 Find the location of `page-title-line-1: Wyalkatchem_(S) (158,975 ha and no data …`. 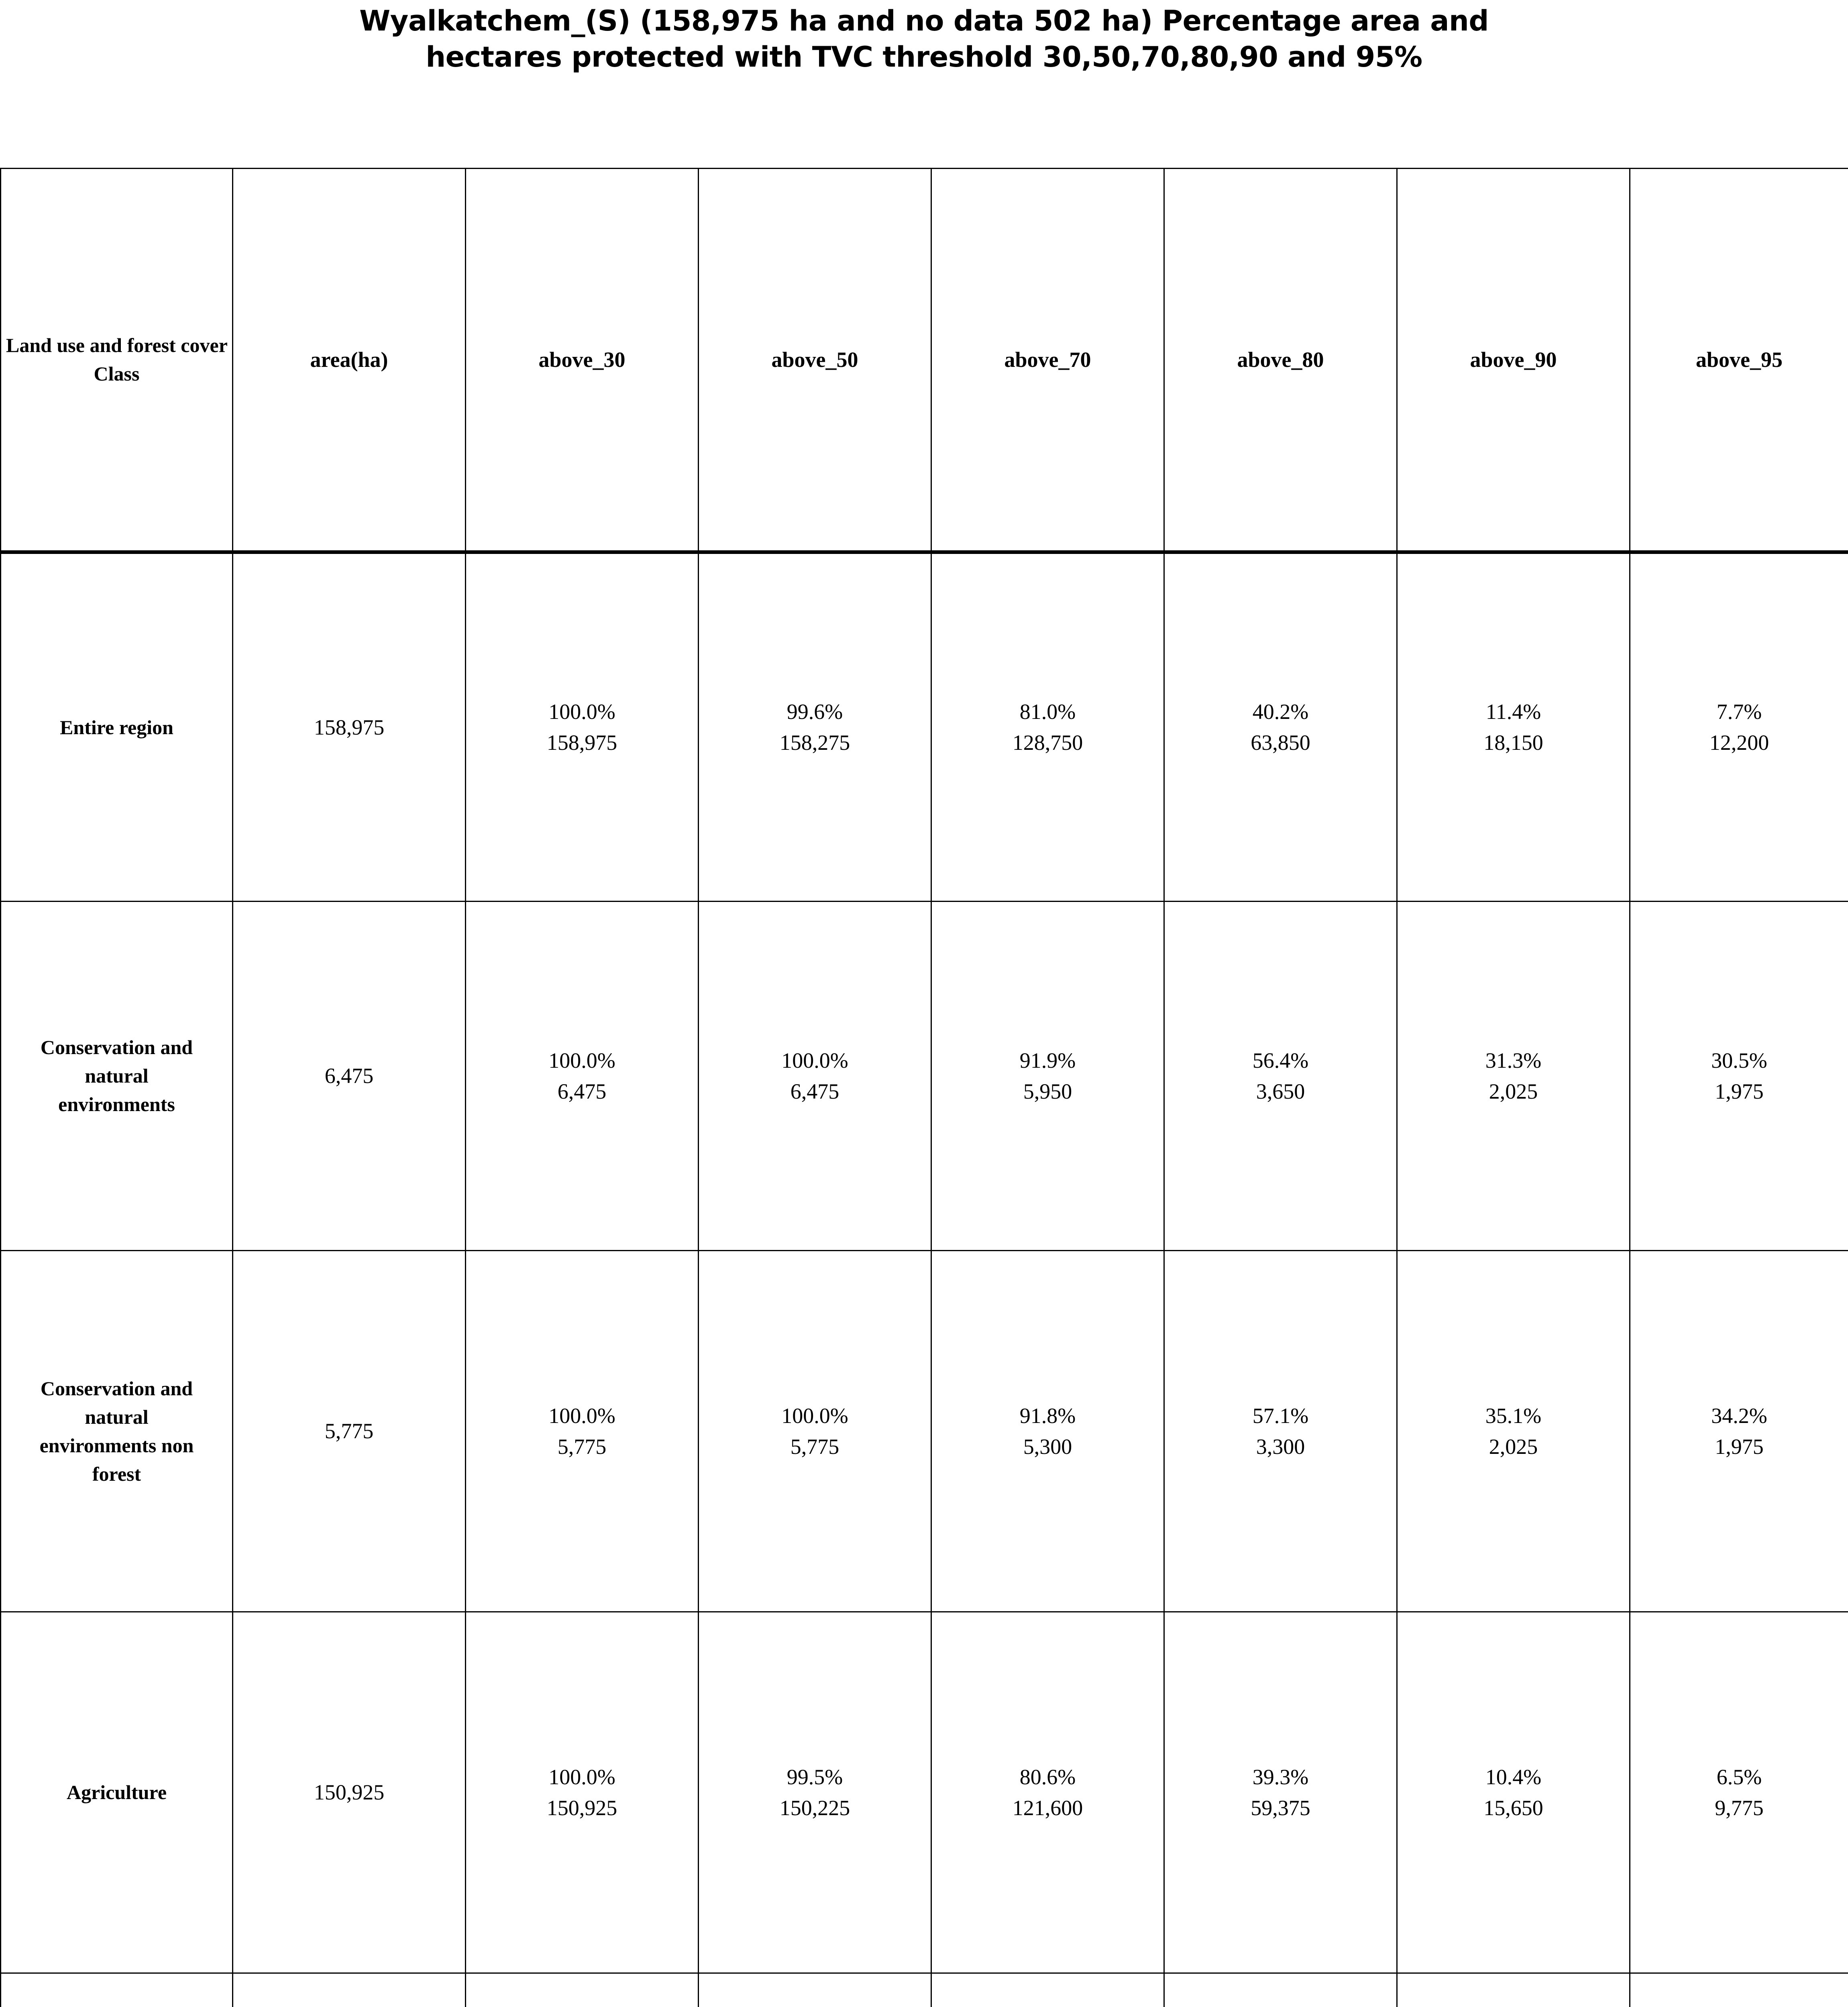

page-title-line-1: Wyalkatchem_(S) (158,975 ha and no data … is located at coordinates (924, 20).